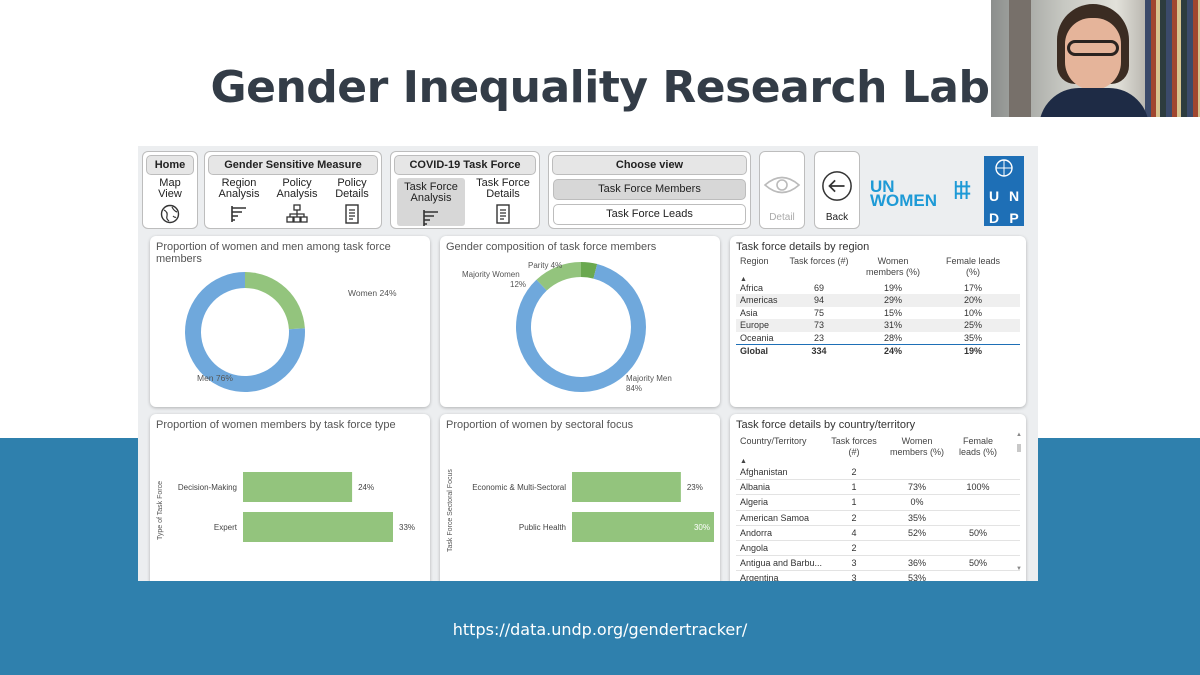 The width and height of the screenshot is (1200, 675). I want to click on nav-task-force-details-label: Task Force Details, so click(503, 188).